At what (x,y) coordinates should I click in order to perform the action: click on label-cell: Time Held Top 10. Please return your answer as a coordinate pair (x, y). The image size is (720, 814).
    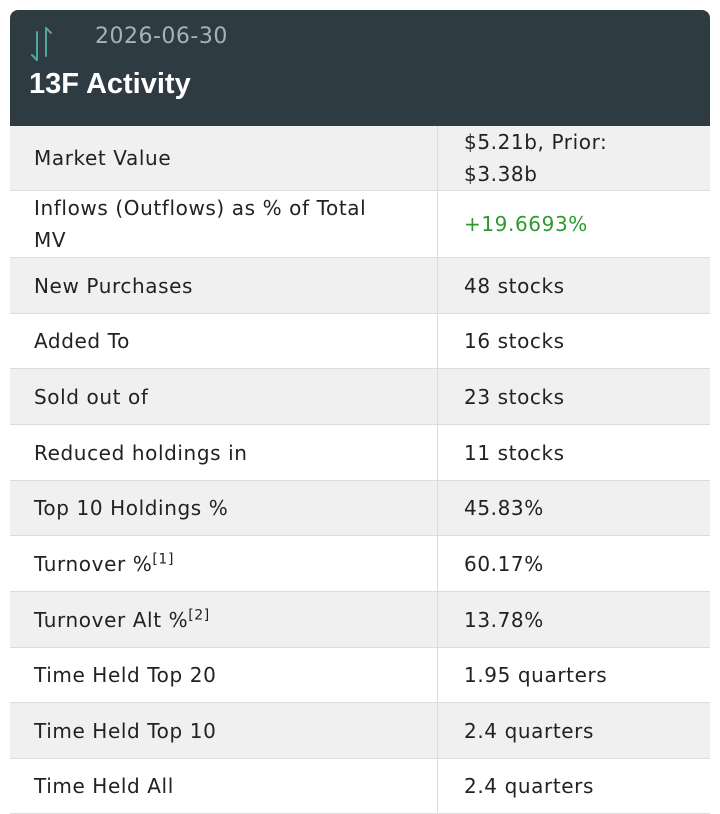
    Looking at the image, I should click on (224, 730).